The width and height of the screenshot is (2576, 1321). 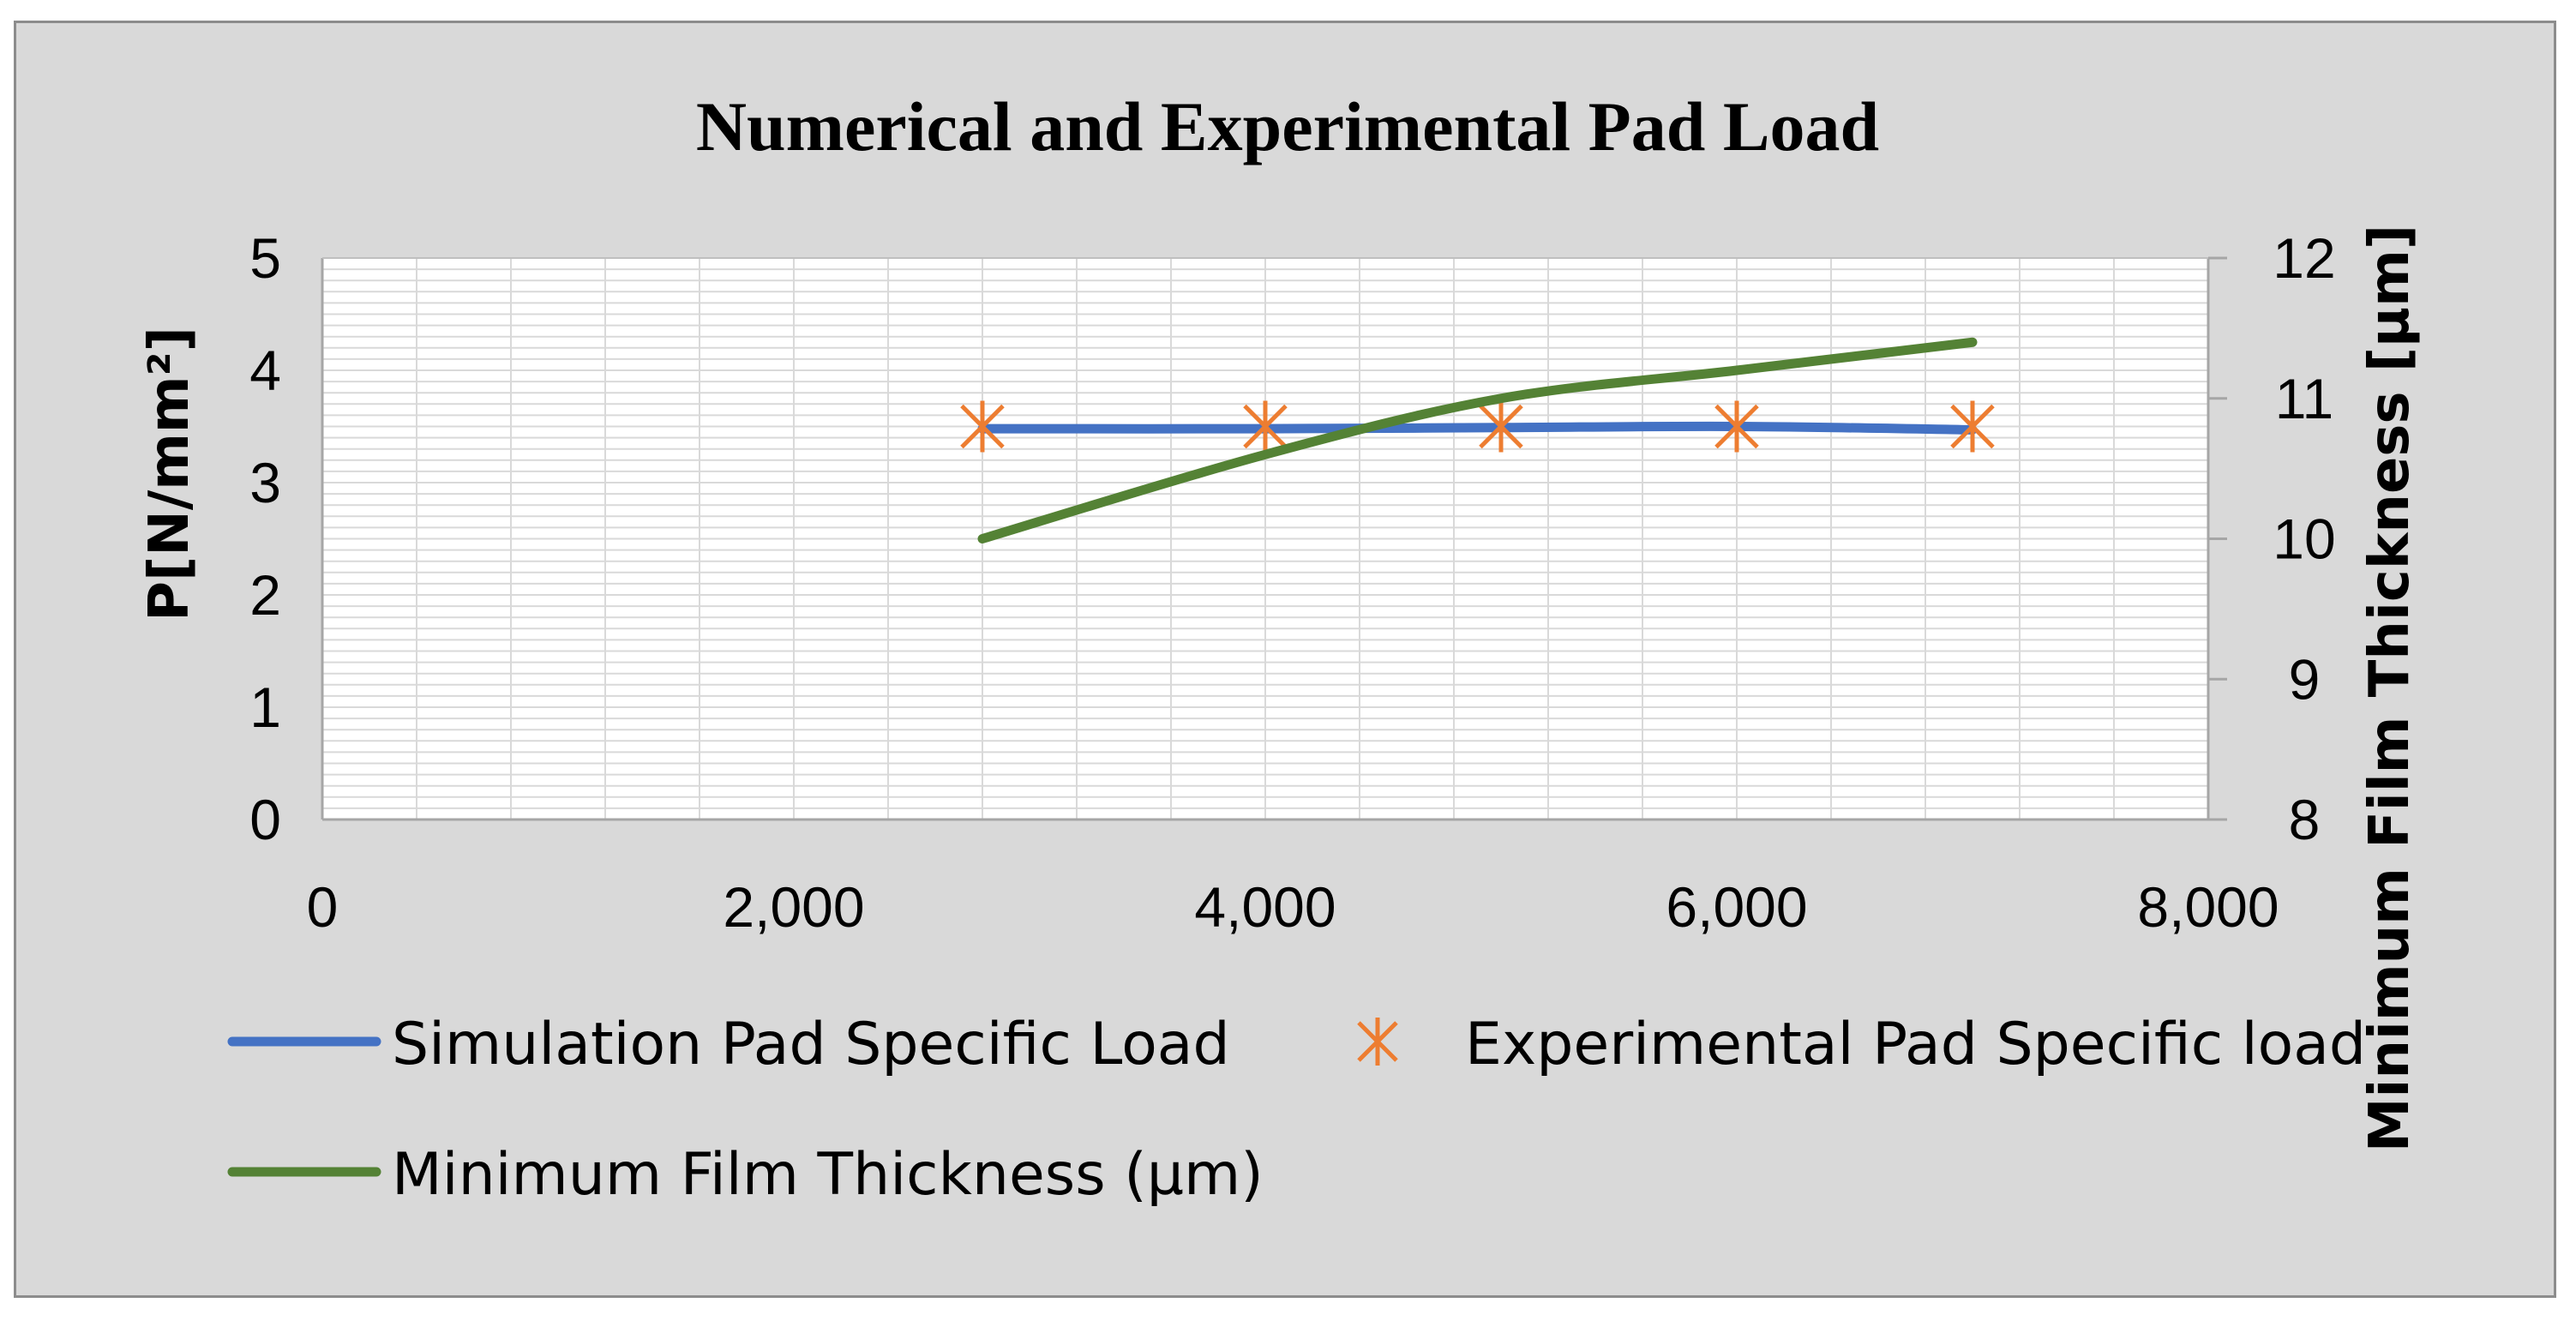 I want to click on y-tick-label: 3, so click(x=265, y=483).